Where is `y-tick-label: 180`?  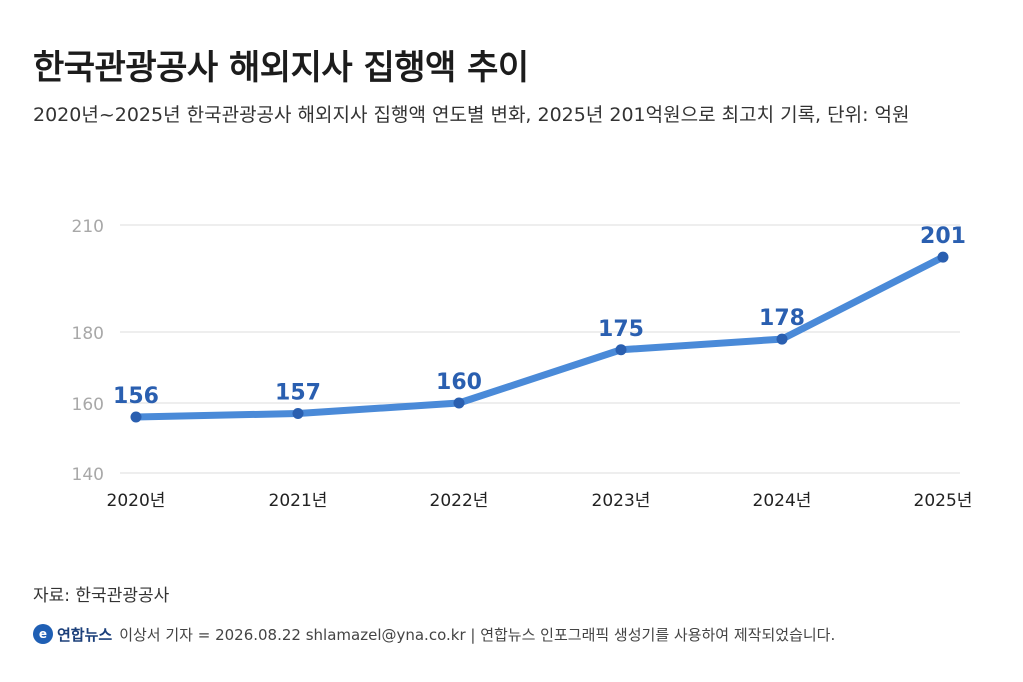 y-tick-label: 180 is located at coordinates (88, 334).